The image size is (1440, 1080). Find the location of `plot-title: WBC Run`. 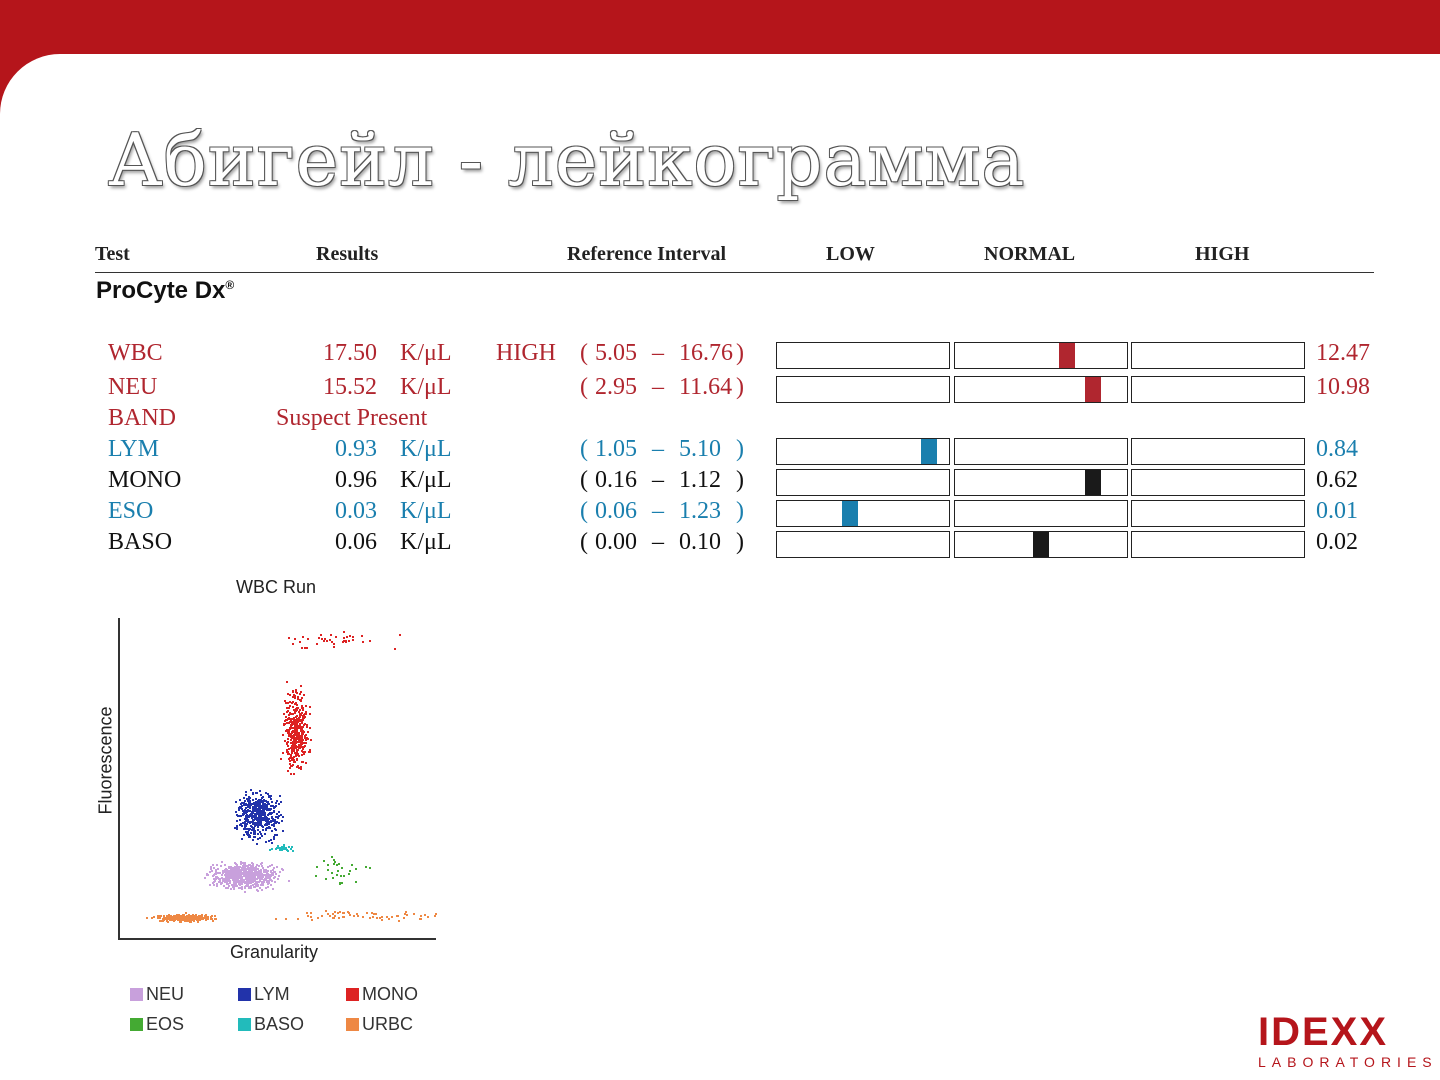

plot-title: WBC Run is located at coordinates (276, 587).